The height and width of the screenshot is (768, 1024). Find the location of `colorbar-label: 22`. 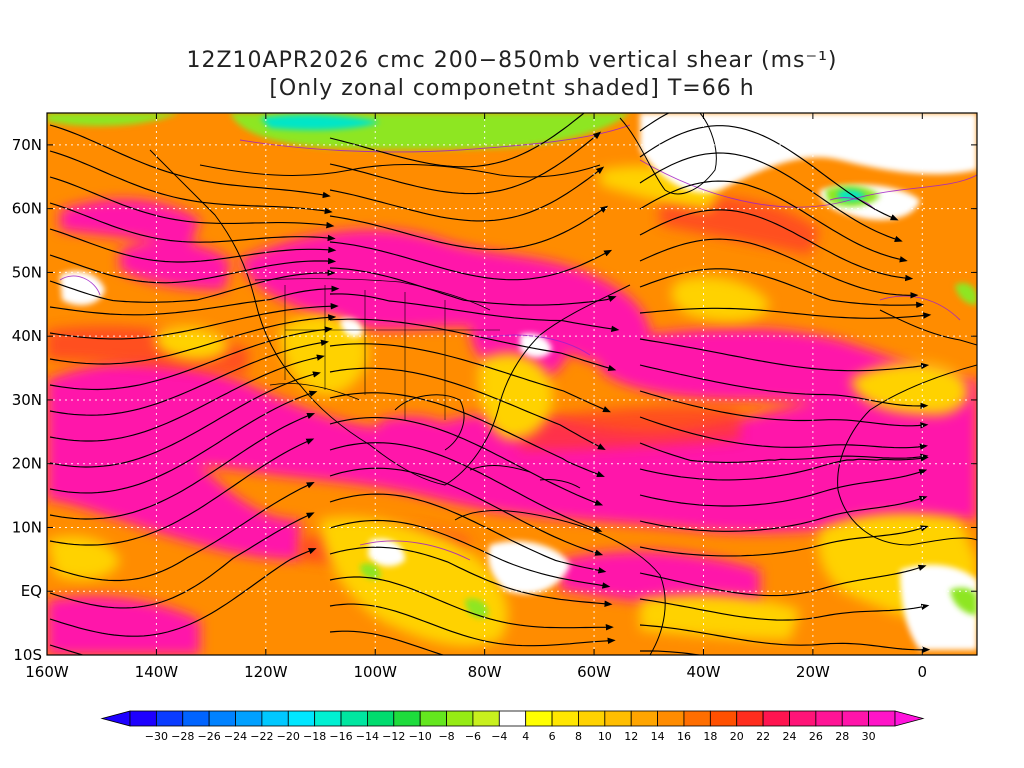

colorbar-label: 22 is located at coordinates (763, 736).